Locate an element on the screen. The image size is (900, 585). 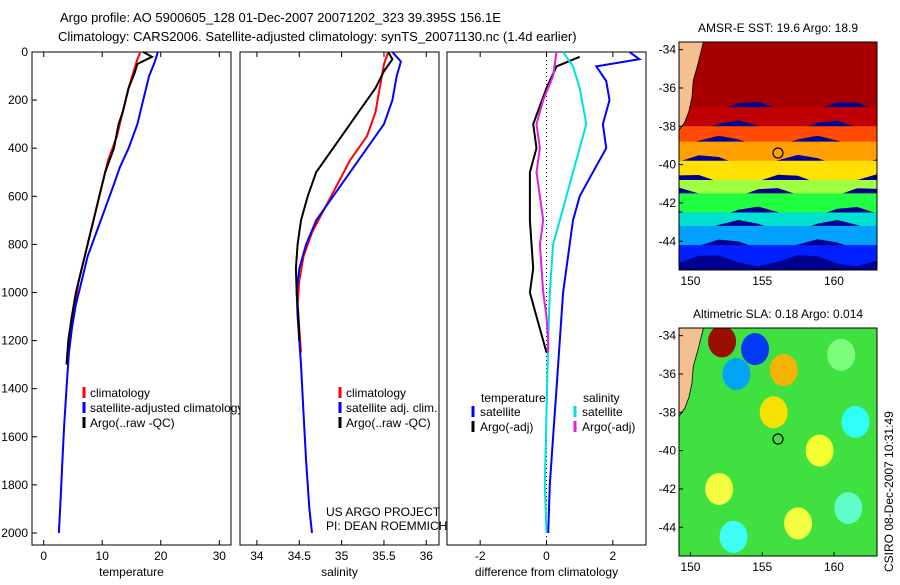
legend-salinity-title: salinity is located at coordinates (601, 398).